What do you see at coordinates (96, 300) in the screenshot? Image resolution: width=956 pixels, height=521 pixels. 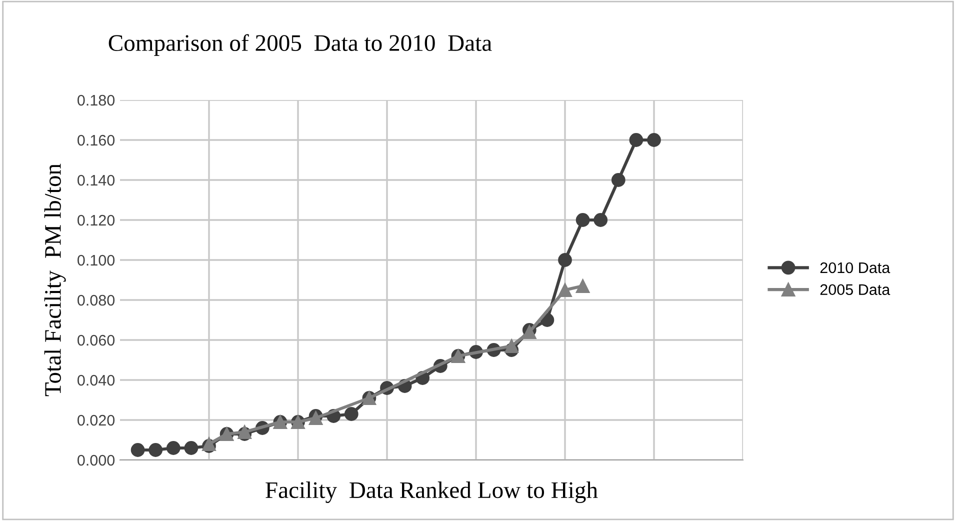 I see `y-tick-label: 0.080` at bounding box center [96, 300].